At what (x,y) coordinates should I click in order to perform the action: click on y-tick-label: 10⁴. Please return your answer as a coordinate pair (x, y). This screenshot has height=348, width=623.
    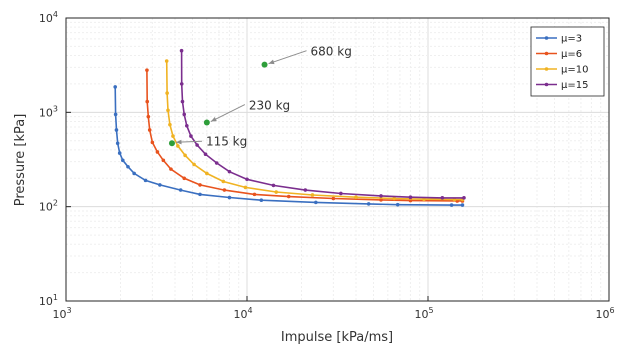
    Looking at the image, I should click on (48, 17).